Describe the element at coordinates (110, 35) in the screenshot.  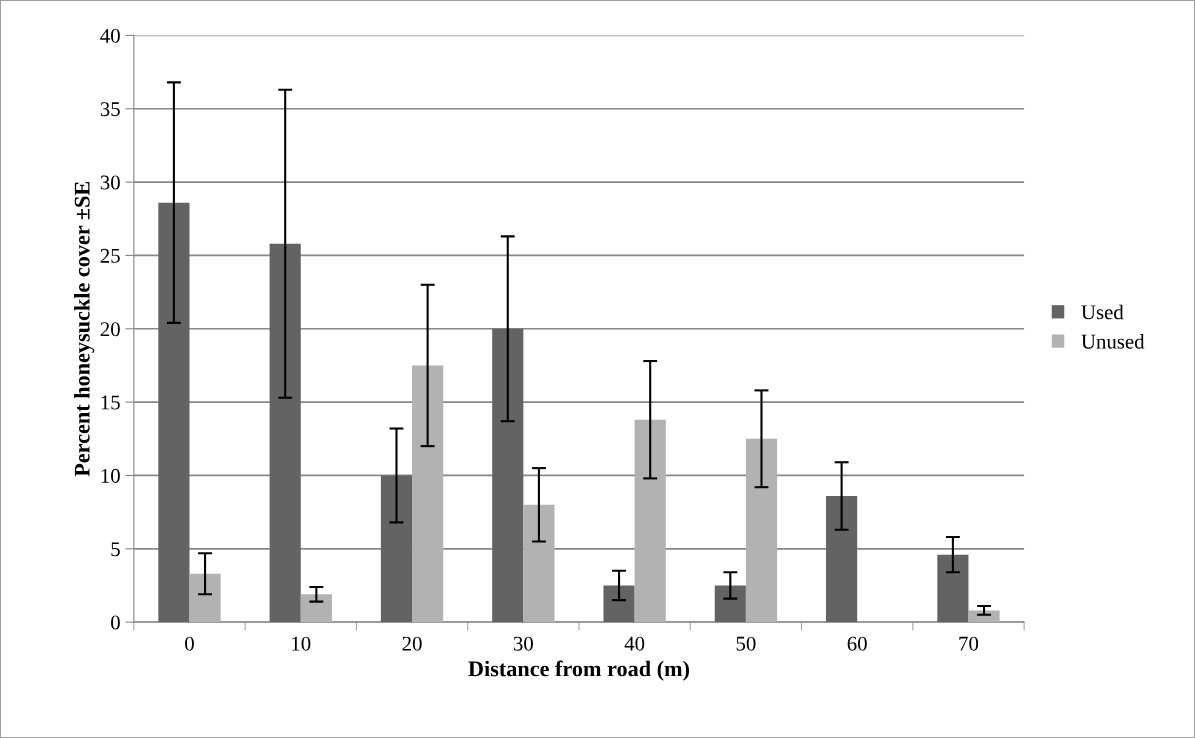
I see `y-tick-label: 40` at that location.